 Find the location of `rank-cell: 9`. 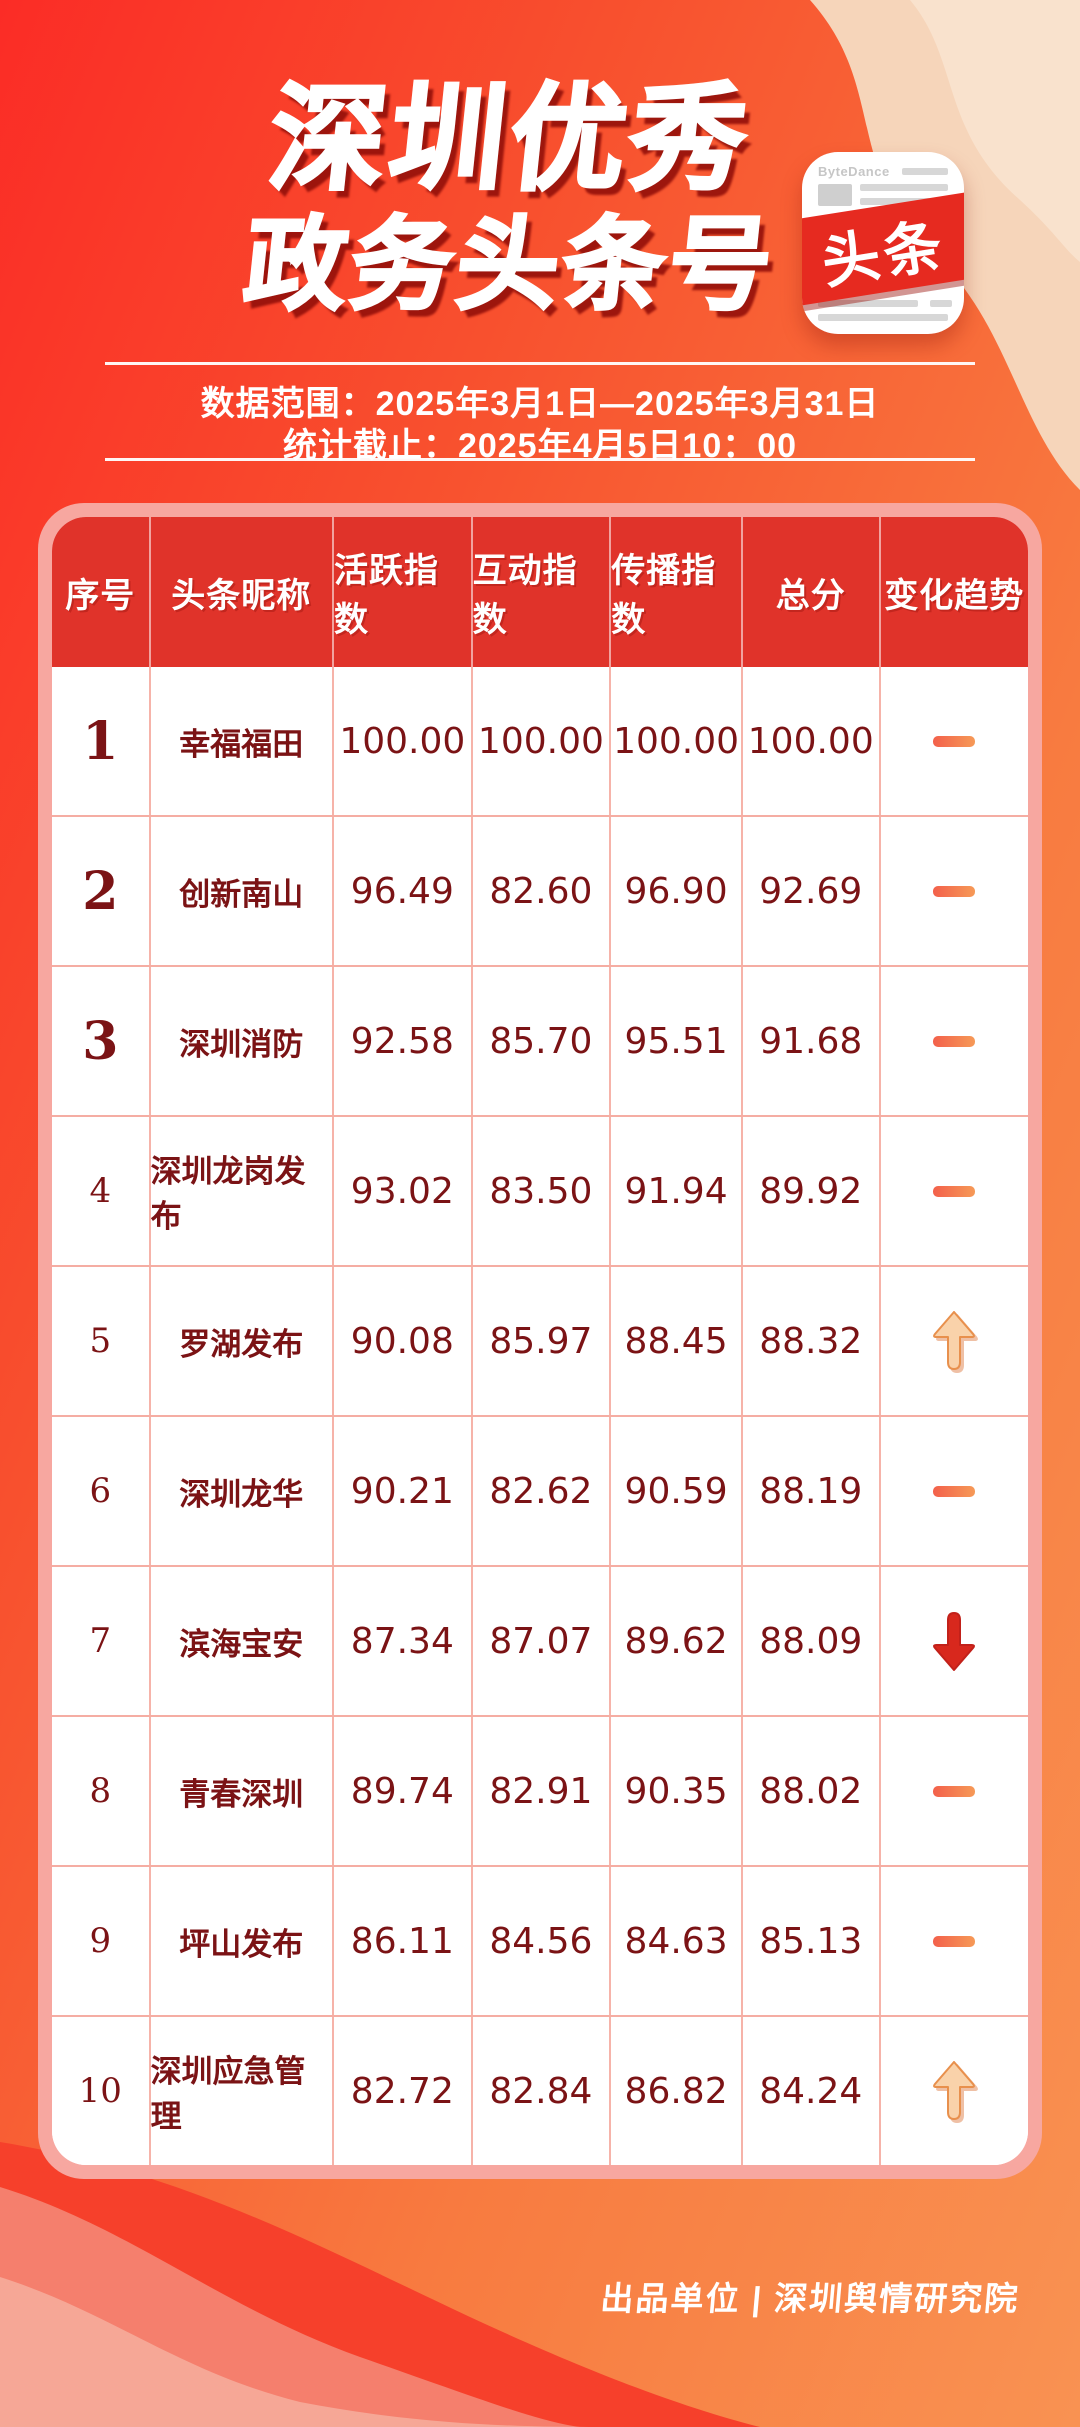

rank-cell: 9 is located at coordinates (101, 1941).